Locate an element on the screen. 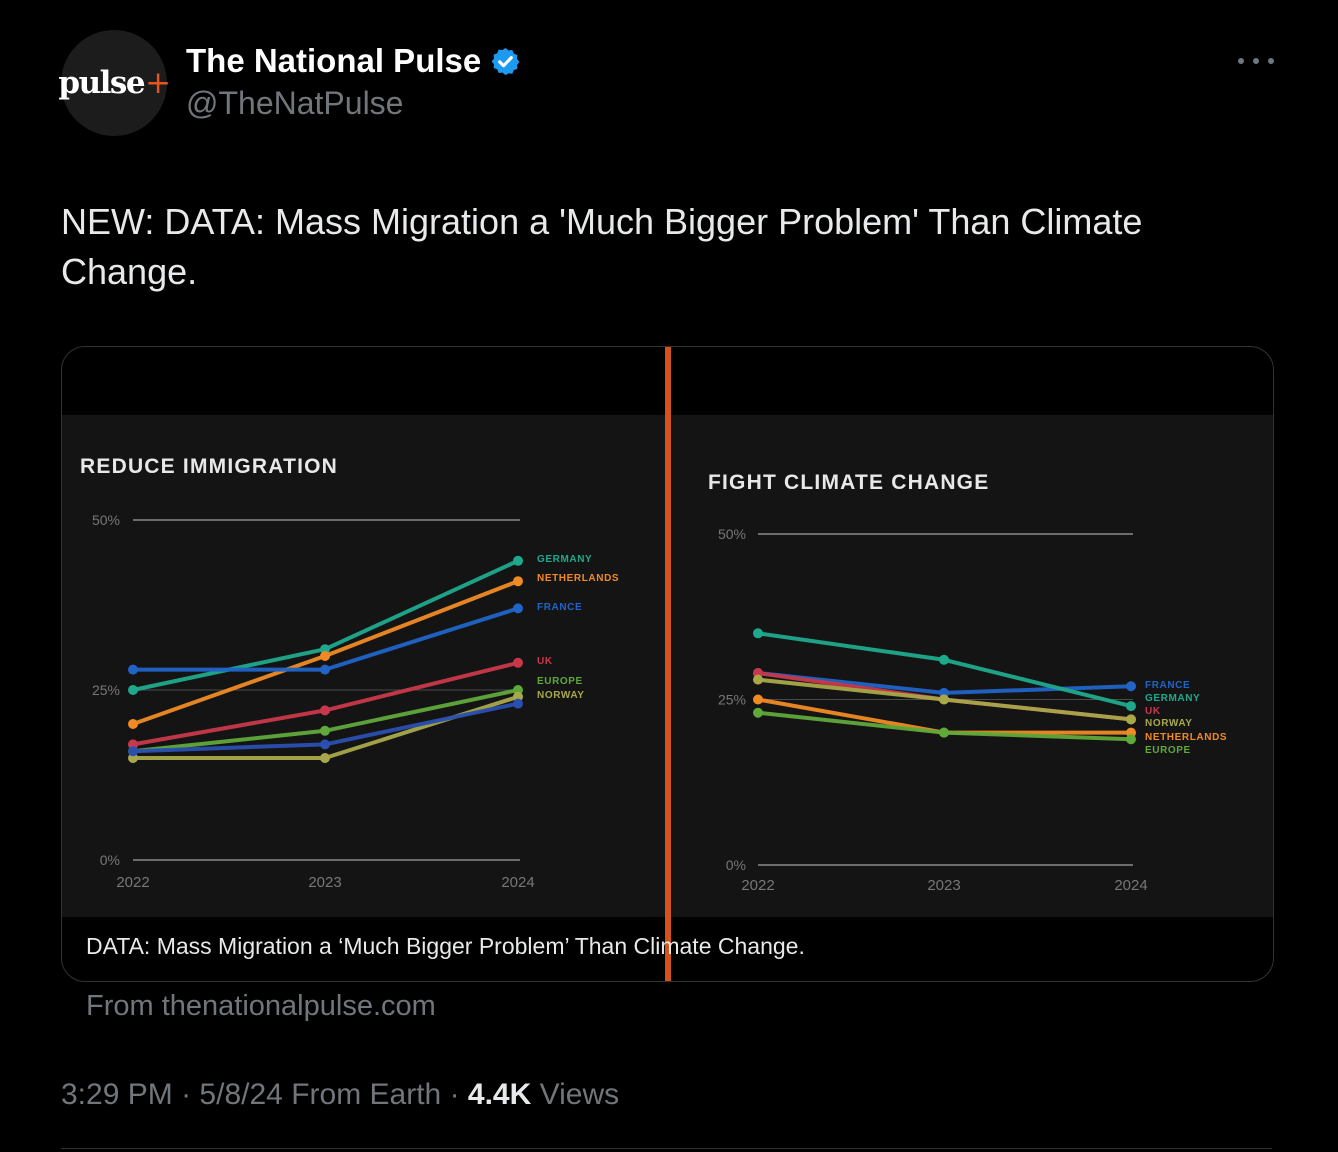 This screenshot has height=1152, width=1338. card-source-link: From thenationalpulse.com is located at coordinates (261, 1006).